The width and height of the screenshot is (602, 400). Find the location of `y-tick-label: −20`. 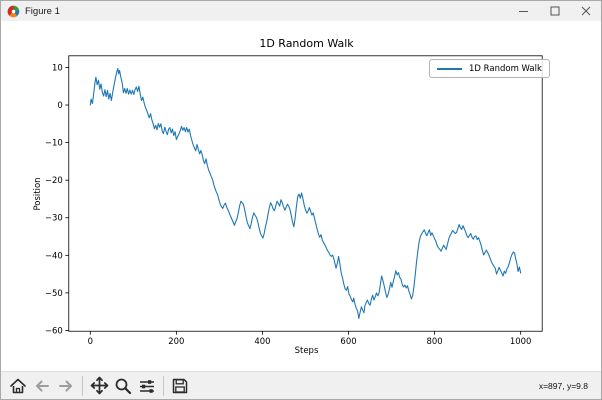

y-tick-label: −20 is located at coordinates (54, 180).